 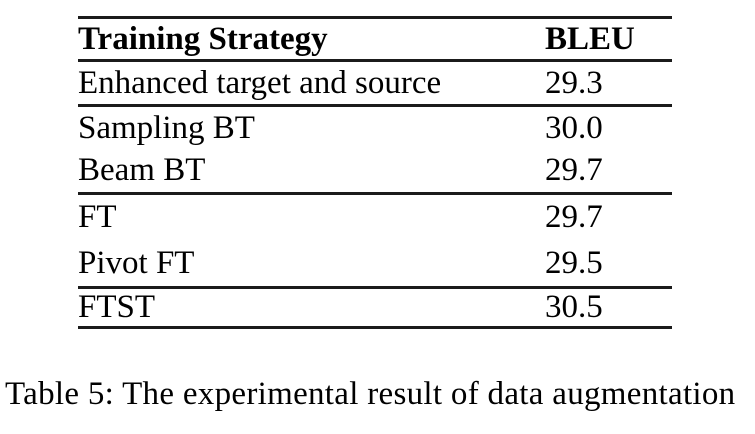 I want to click on strategy-cell: FTST, so click(x=117, y=307).